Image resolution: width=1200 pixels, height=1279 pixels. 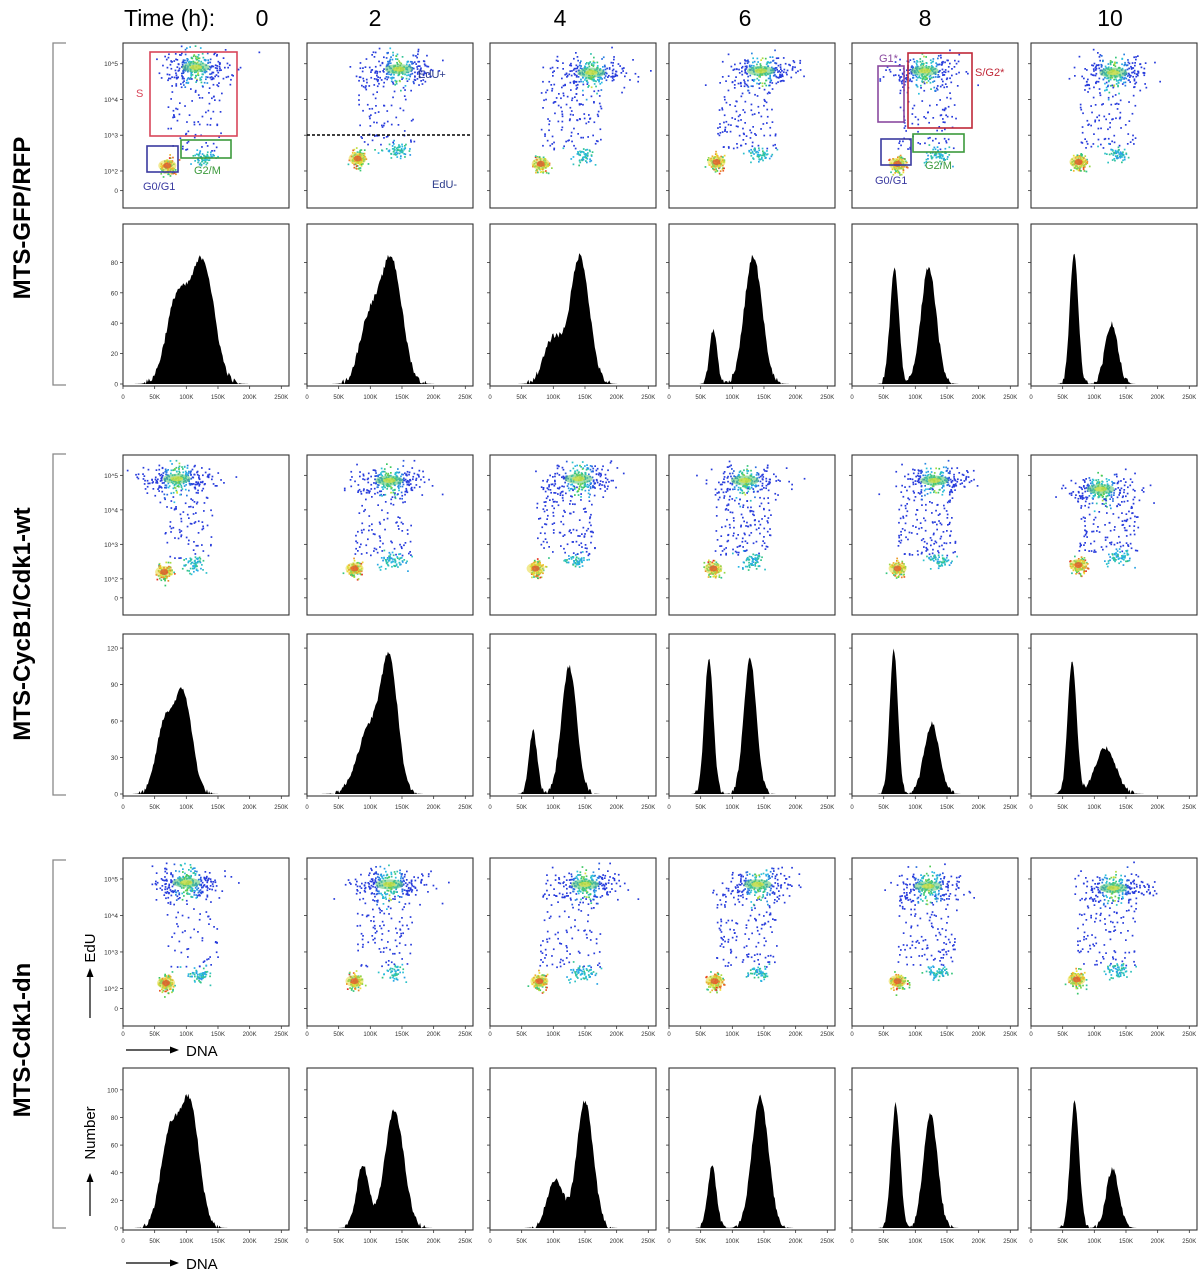 I want to click on y-tick-label: 120, so click(x=112, y=649).